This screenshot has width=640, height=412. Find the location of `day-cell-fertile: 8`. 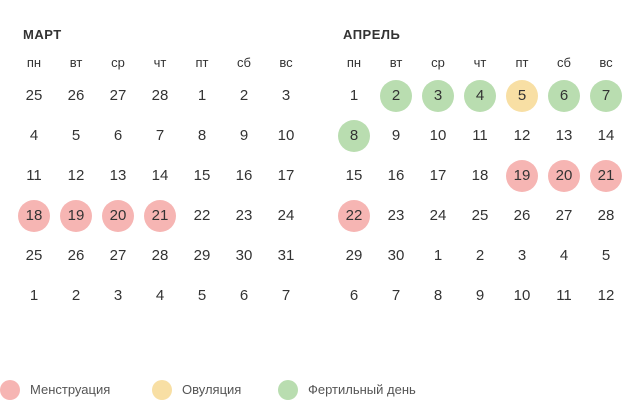

day-cell-fertile: 8 is located at coordinates (354, 136).